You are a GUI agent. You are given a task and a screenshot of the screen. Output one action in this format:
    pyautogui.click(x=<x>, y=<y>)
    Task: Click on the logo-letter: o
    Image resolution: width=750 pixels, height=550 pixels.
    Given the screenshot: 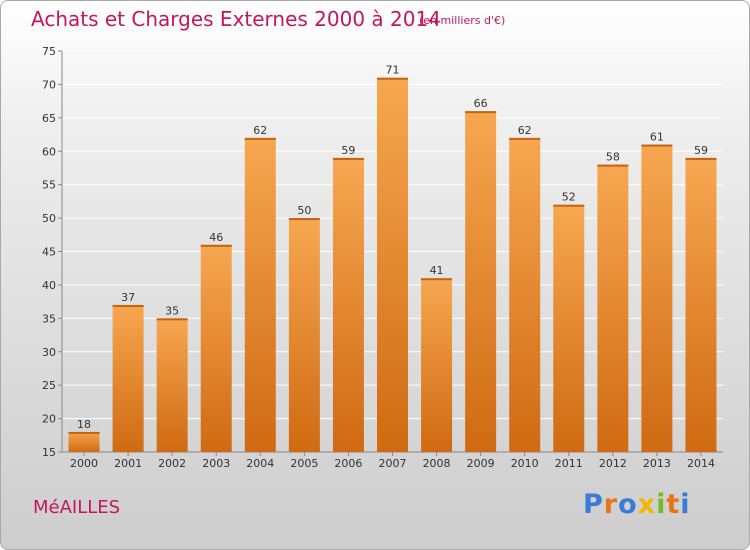 What is the action you would take?
    pyautogui.click(x=628, y=504)
    